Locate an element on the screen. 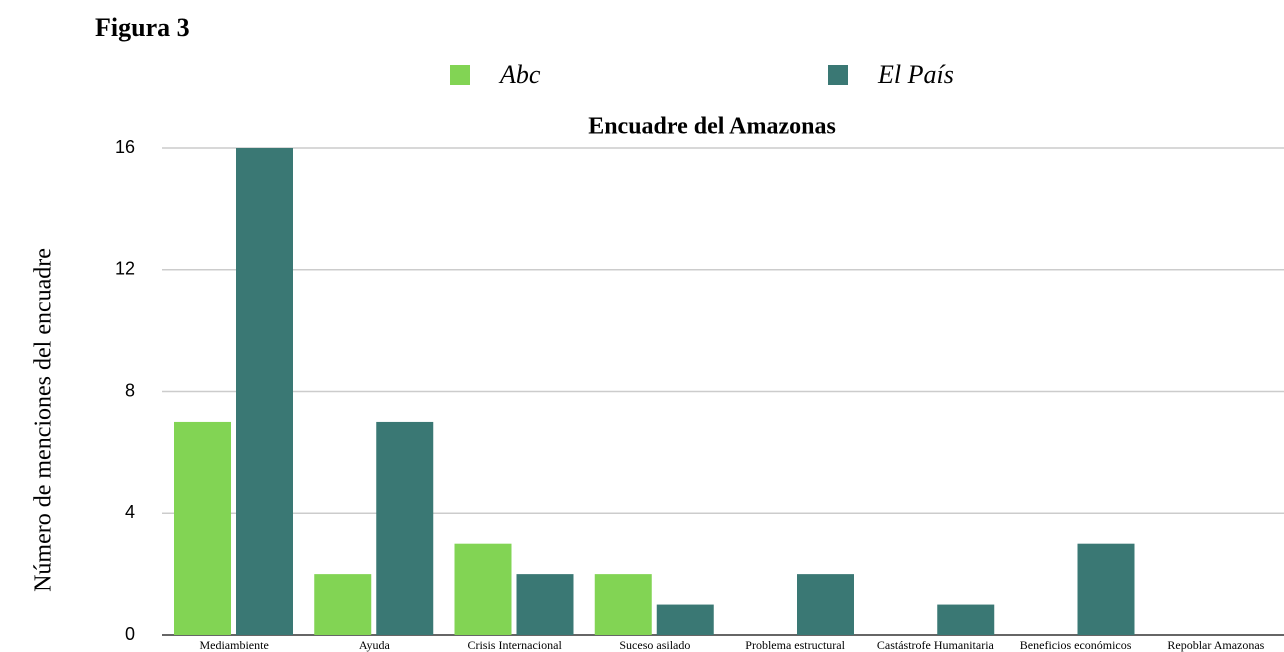 Image resolution: width=1284 pixels, height=652 pixels. y-tick-label: 4 is located at coordinates (130, 512).